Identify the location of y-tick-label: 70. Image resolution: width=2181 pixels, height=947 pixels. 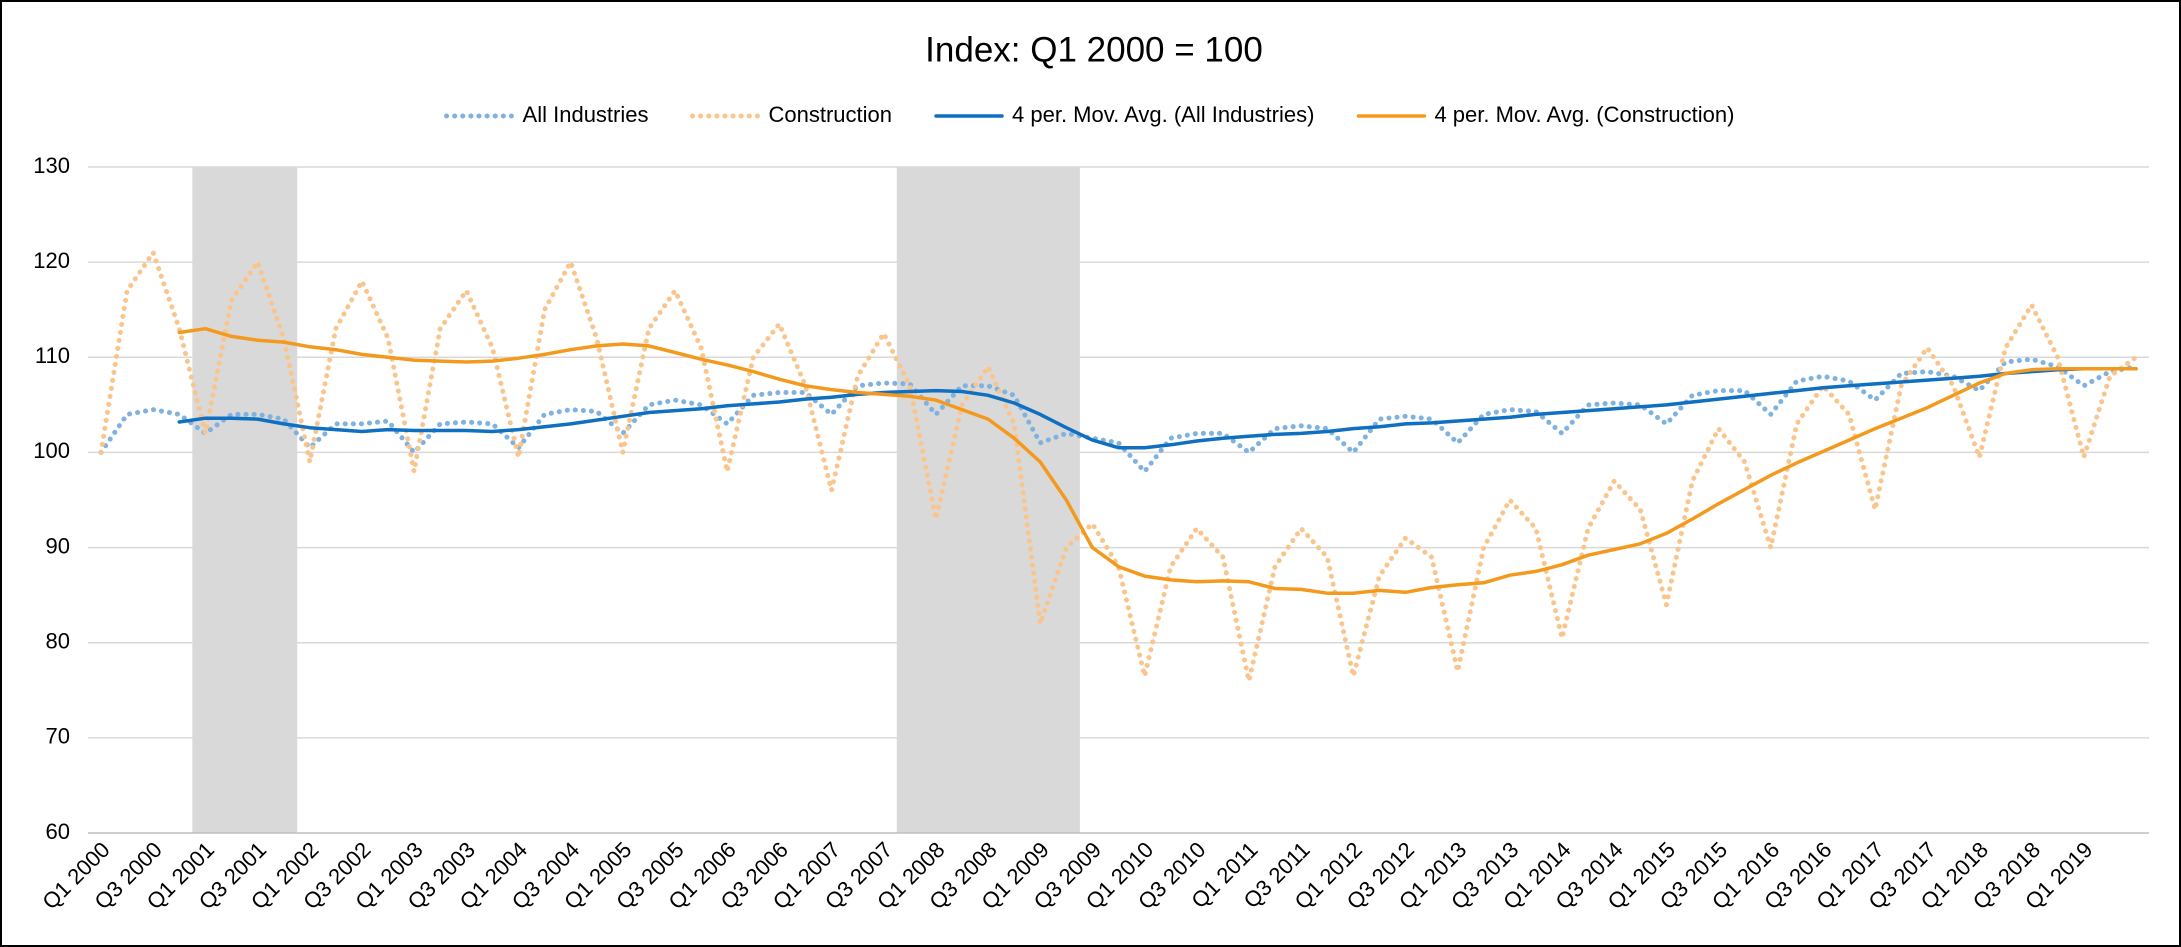
(58, 736).